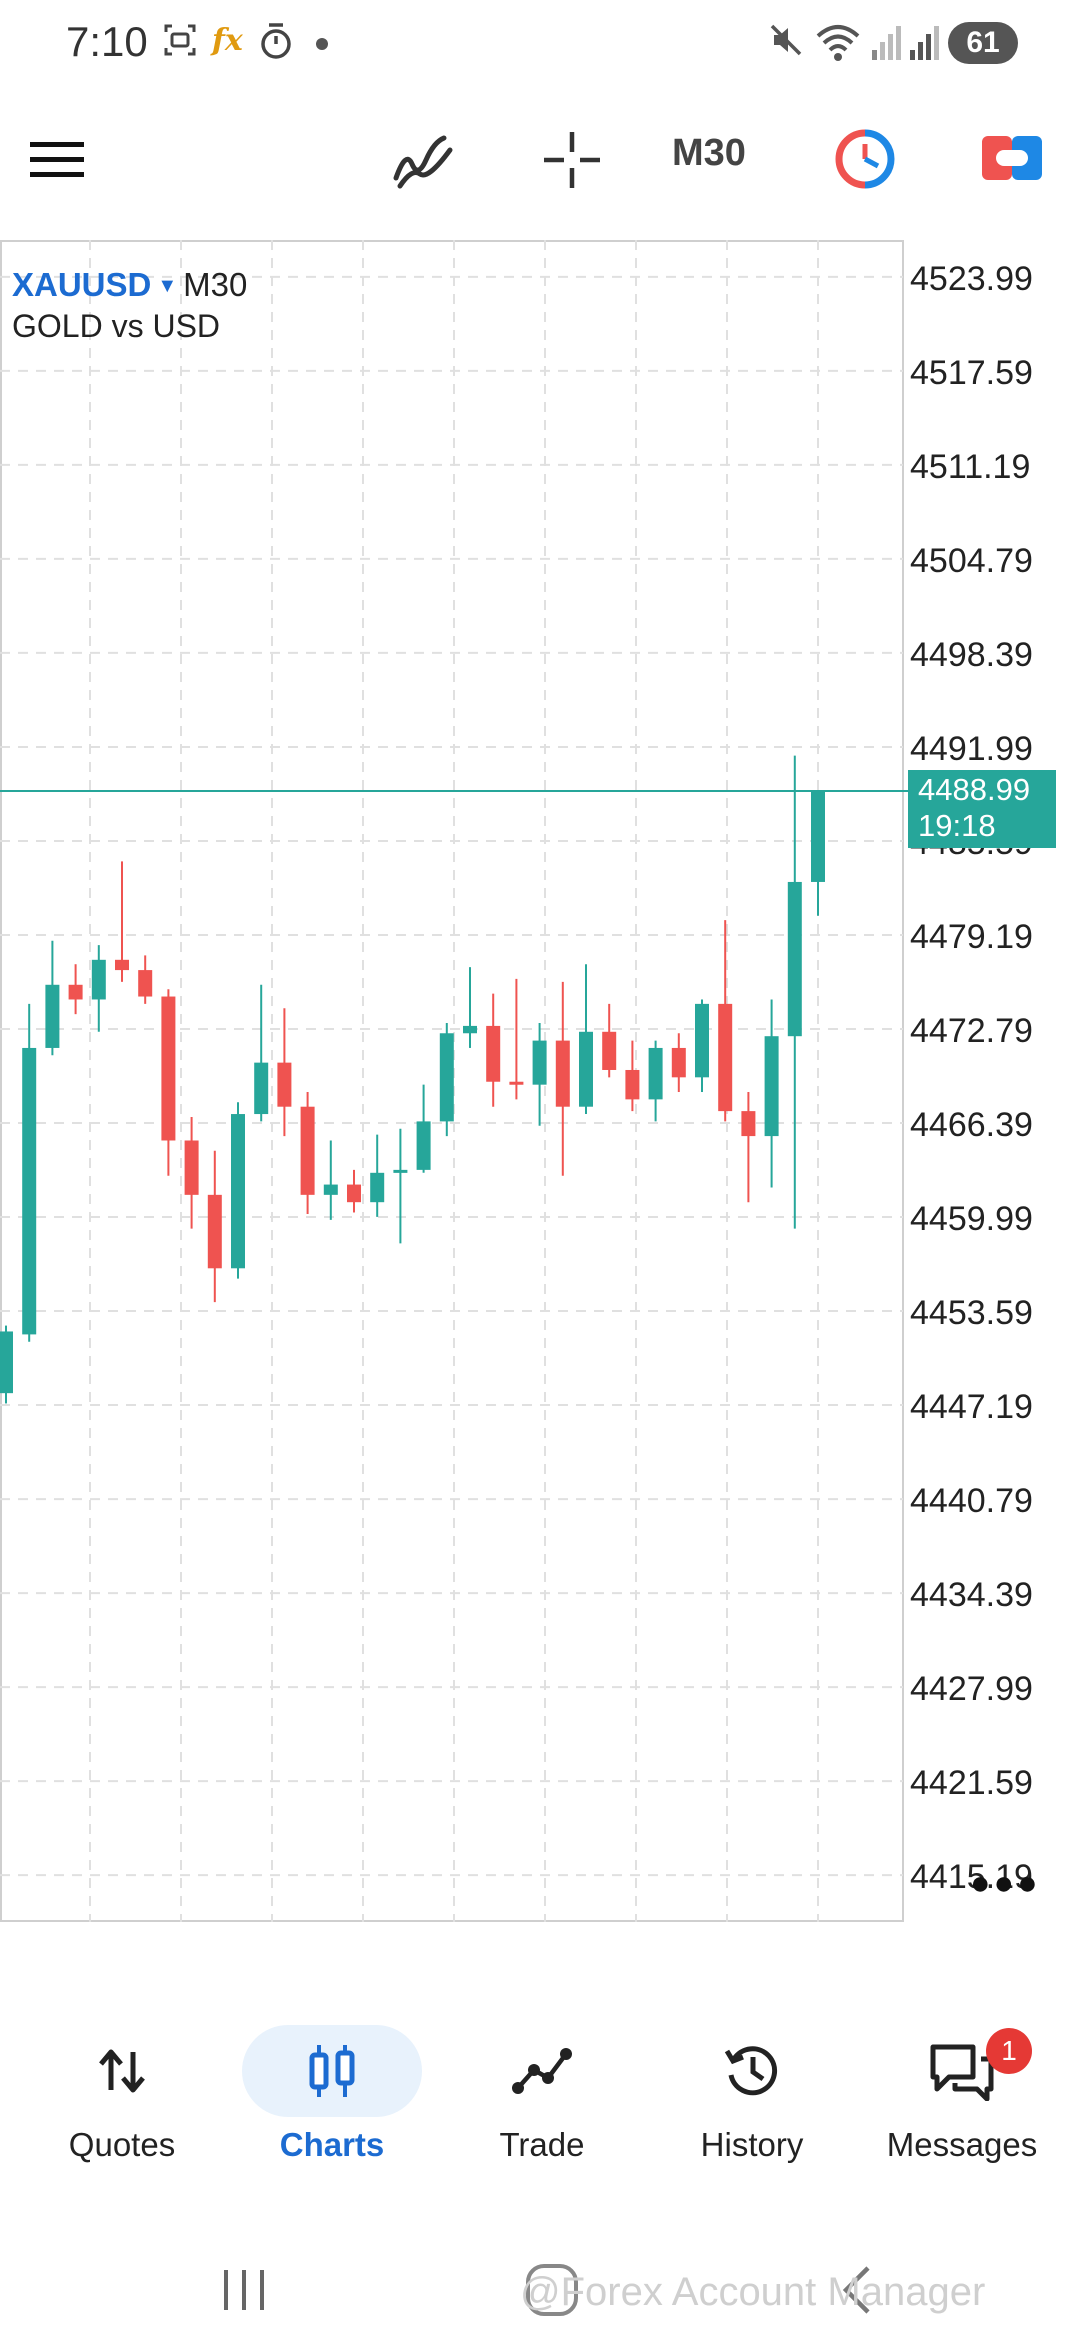 This screenshot has width=1080, height=2340. What do you see at coordinates (974, 789) in the screenshot?
I see `current-price: 4488.99` at bounding box center [974, 789].